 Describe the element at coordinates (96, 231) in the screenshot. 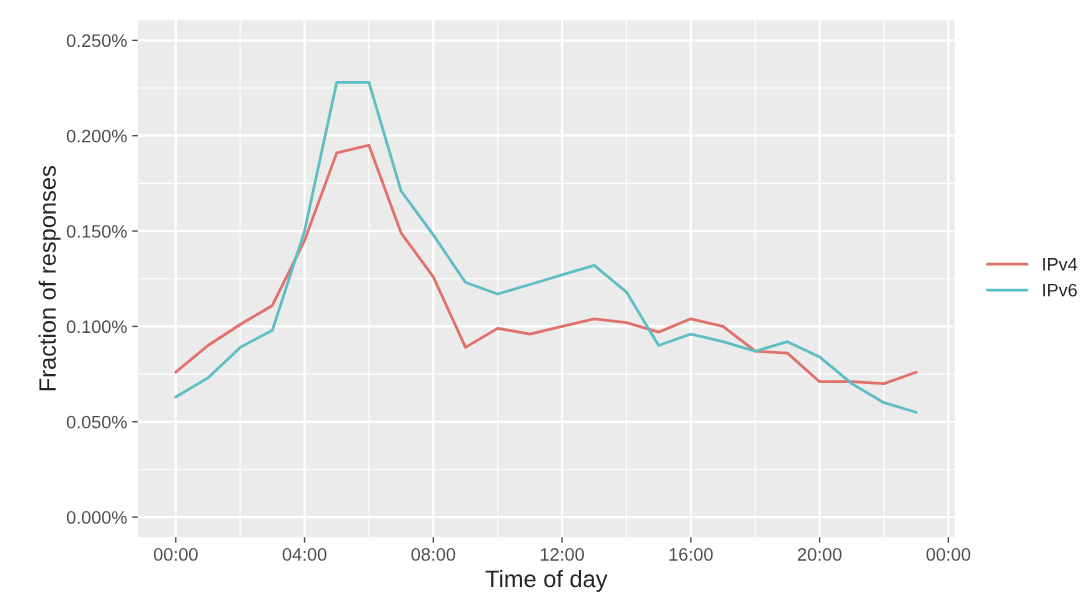

I see `y-tick-label: 0.150%` at that location.